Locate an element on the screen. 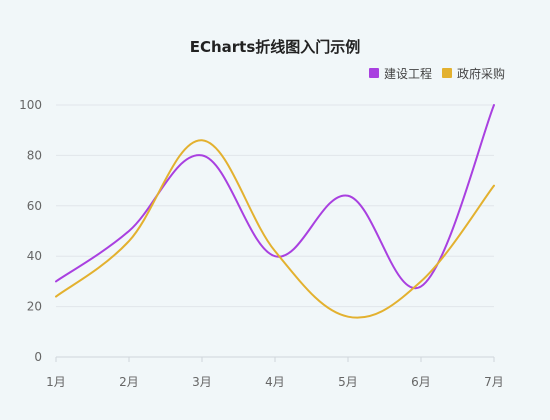 The height and width of the screenshot is (420, 550). x-tick-label: 3月 is located at coordinates (202, 382).